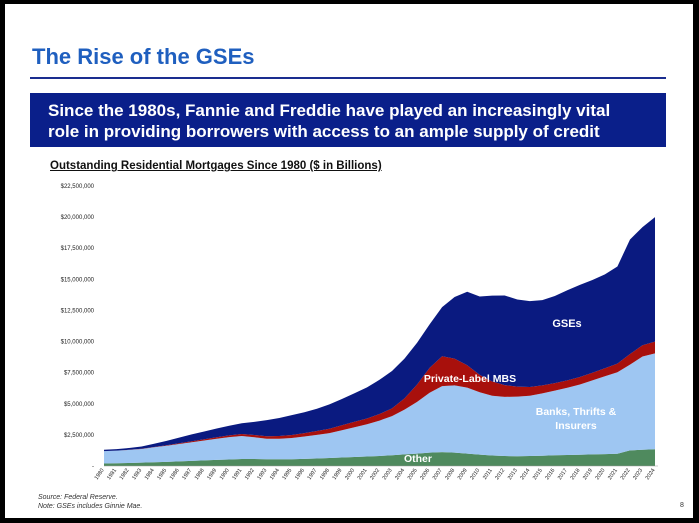 This screenshot has height=523, width=699. What do you see at coordinates (626, 474) in the screenshot?
I see `x-tick-label: 2022` at bounding box center [626, 474].